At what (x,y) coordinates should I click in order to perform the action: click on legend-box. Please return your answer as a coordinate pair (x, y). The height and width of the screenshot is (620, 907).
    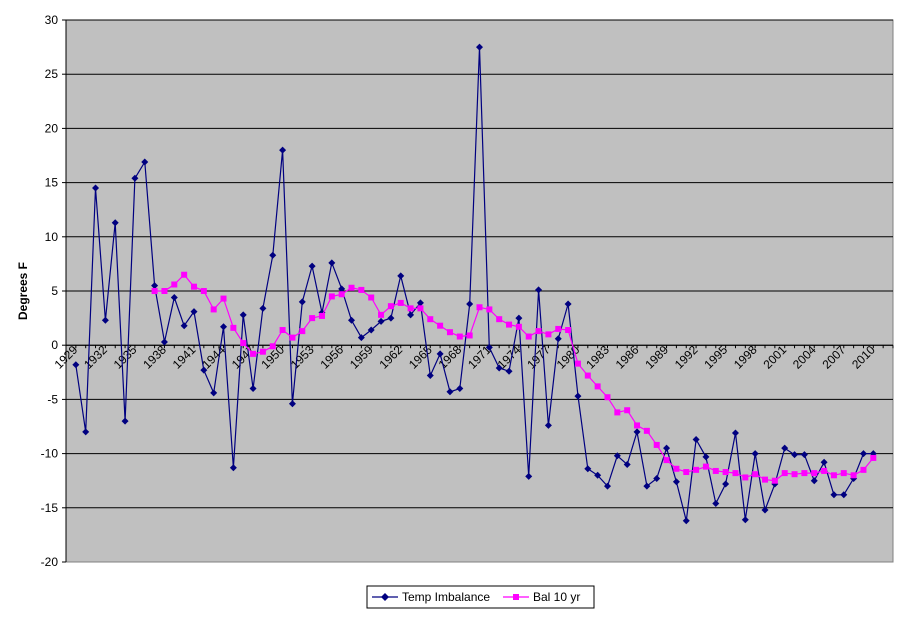
    Looking at the image, I should click on (480, 597).